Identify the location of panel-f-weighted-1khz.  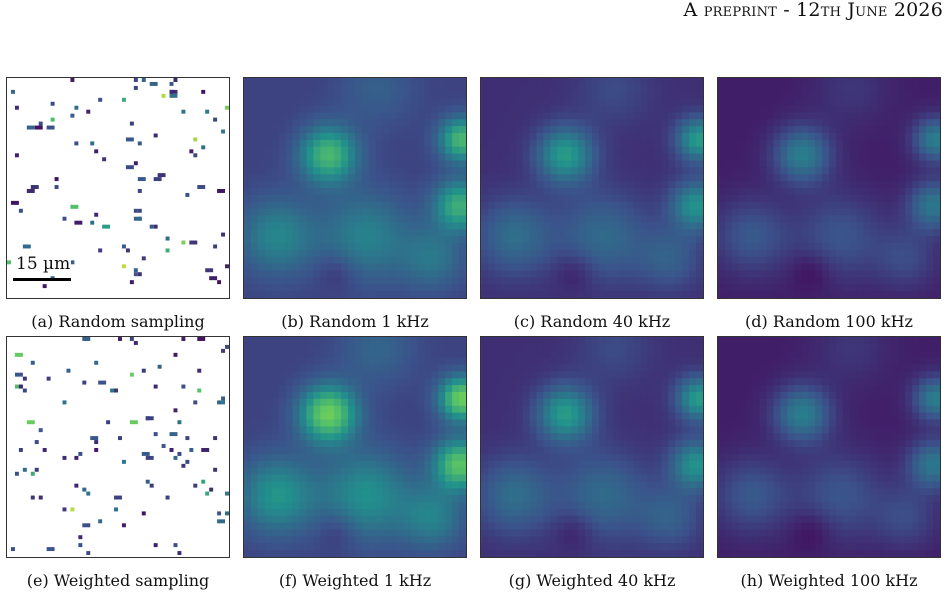
(355, 447).